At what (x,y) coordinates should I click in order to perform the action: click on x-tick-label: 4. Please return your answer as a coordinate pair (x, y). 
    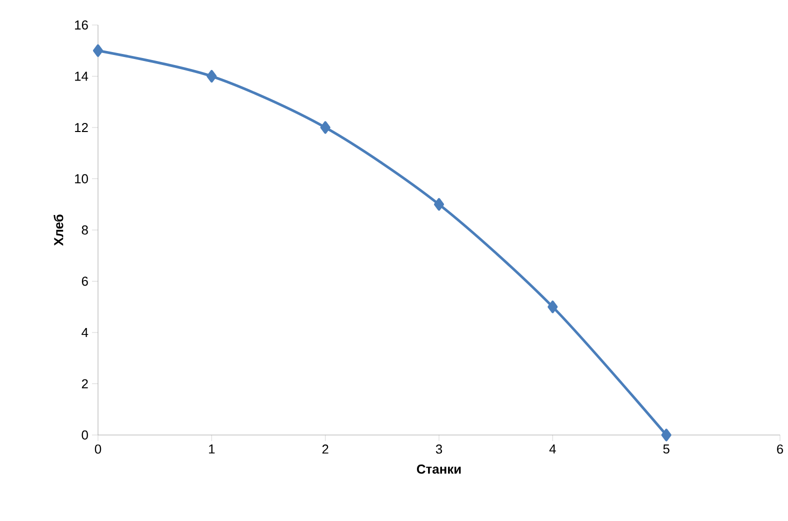
    Looking at the image, I should click on (552, 449).